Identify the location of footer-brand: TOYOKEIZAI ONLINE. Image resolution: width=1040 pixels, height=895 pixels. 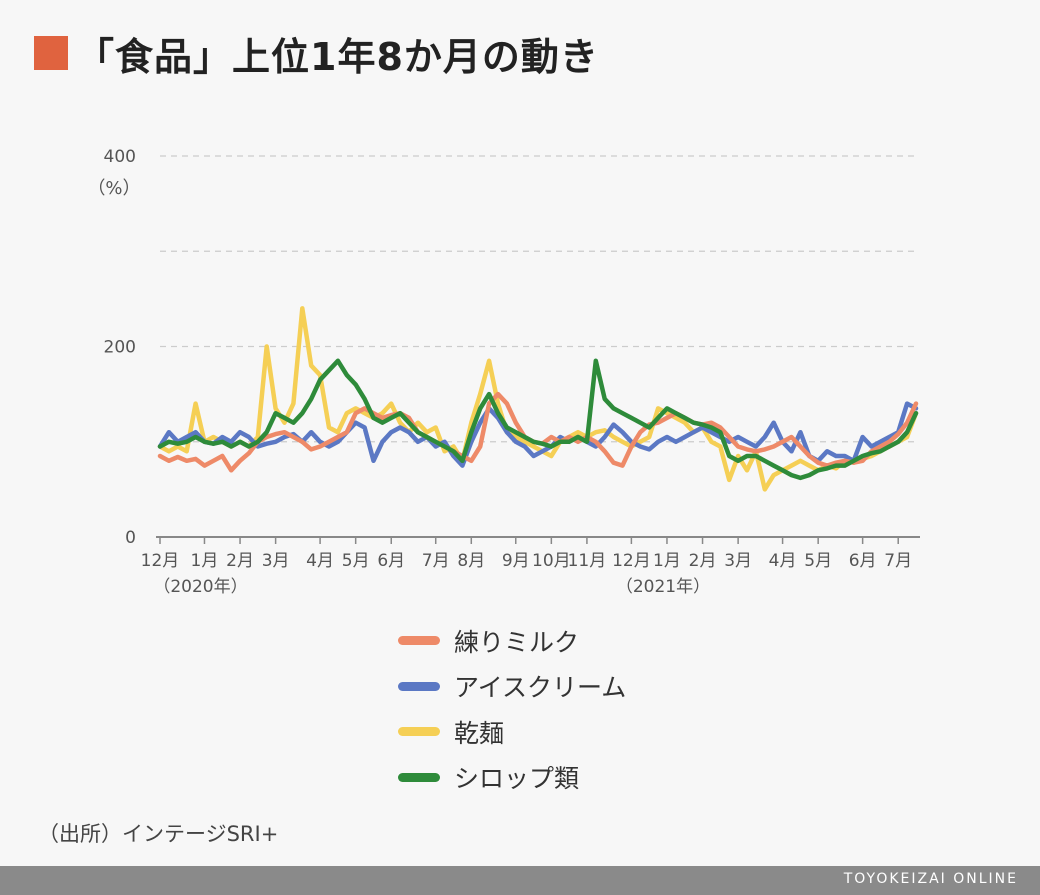
(930, 879).